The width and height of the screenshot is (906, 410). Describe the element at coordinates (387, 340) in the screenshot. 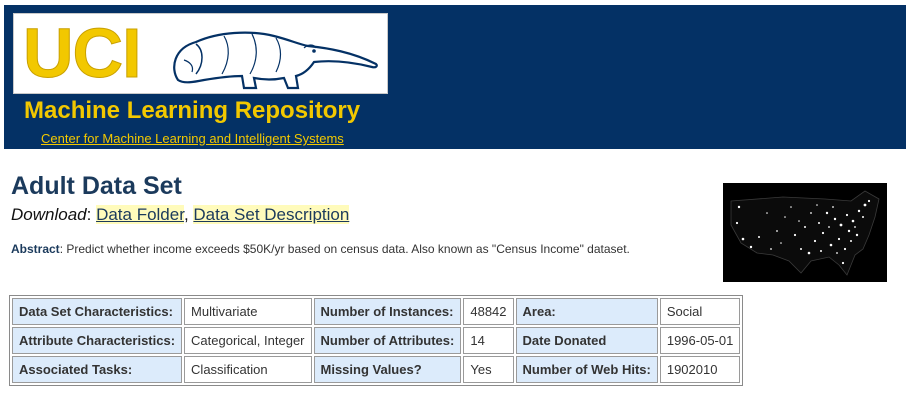

I see `attributes-label: Number of Attributes:` at that location.